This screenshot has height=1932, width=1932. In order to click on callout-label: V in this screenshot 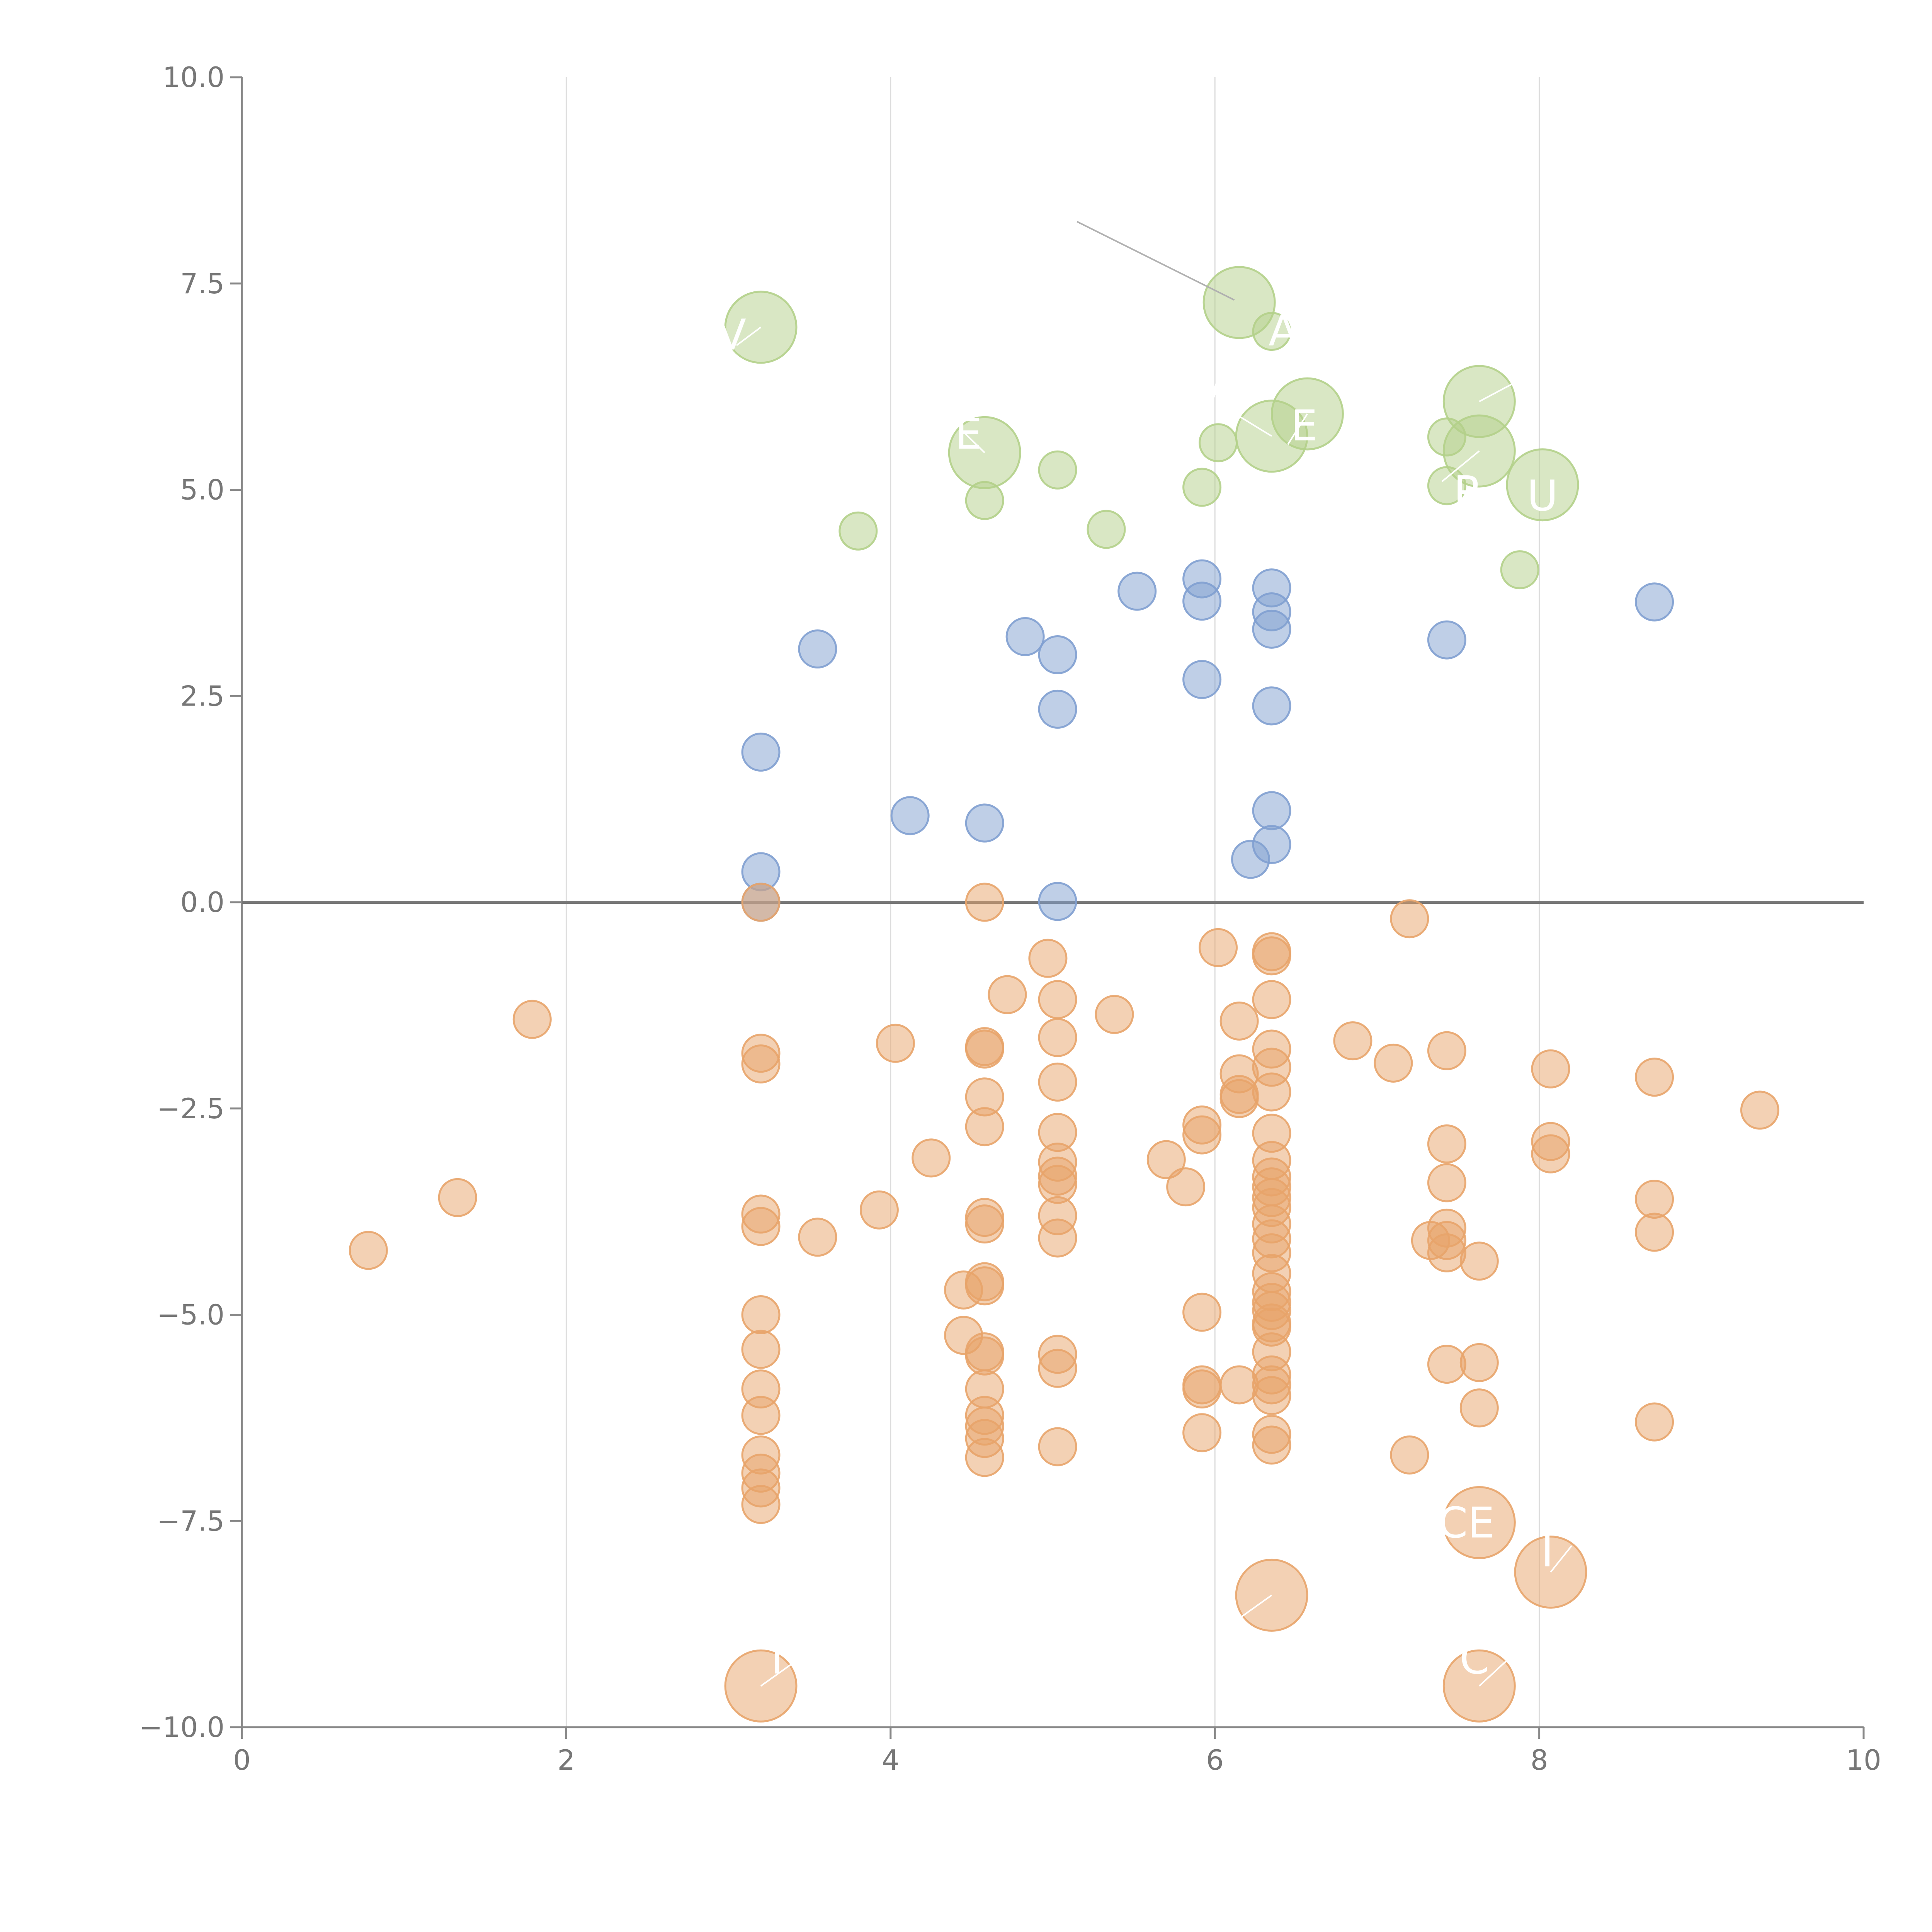, I will do `click(1206, 397)`.